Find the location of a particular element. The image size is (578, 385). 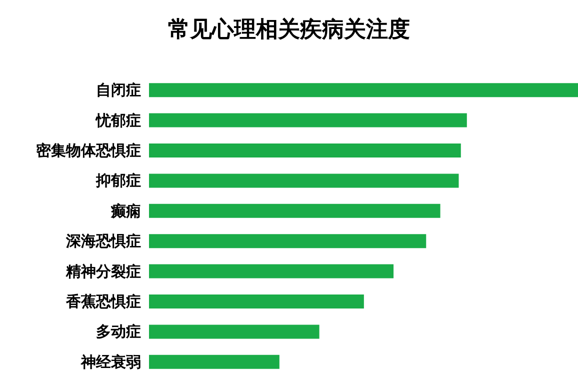

y-tick-label: 忧郁症 is located at coordinates (118, 120).